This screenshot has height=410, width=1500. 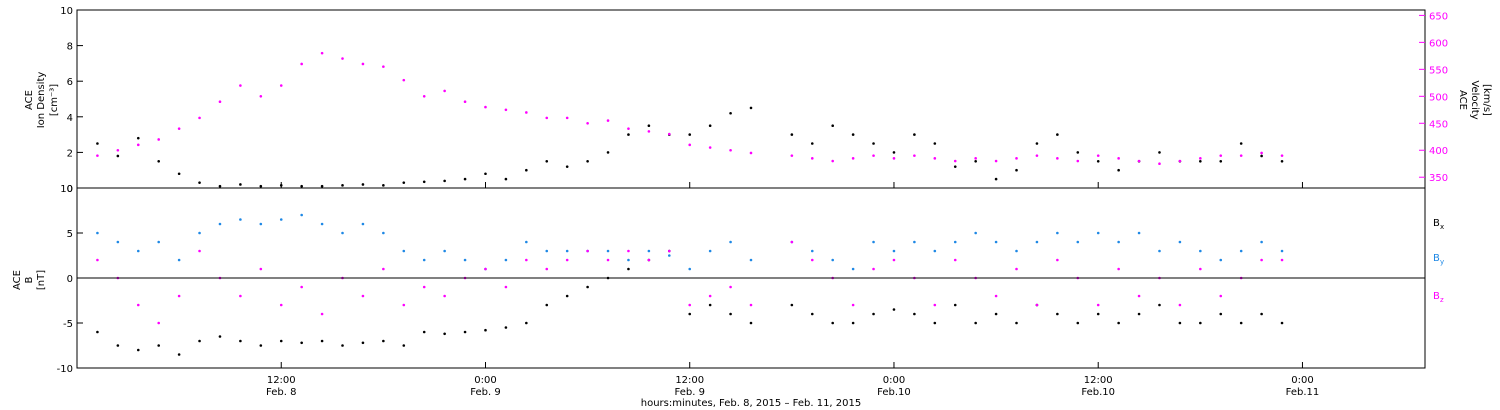 I want to click on top-left-ytick-label: 10, so click(x=66, y=11).